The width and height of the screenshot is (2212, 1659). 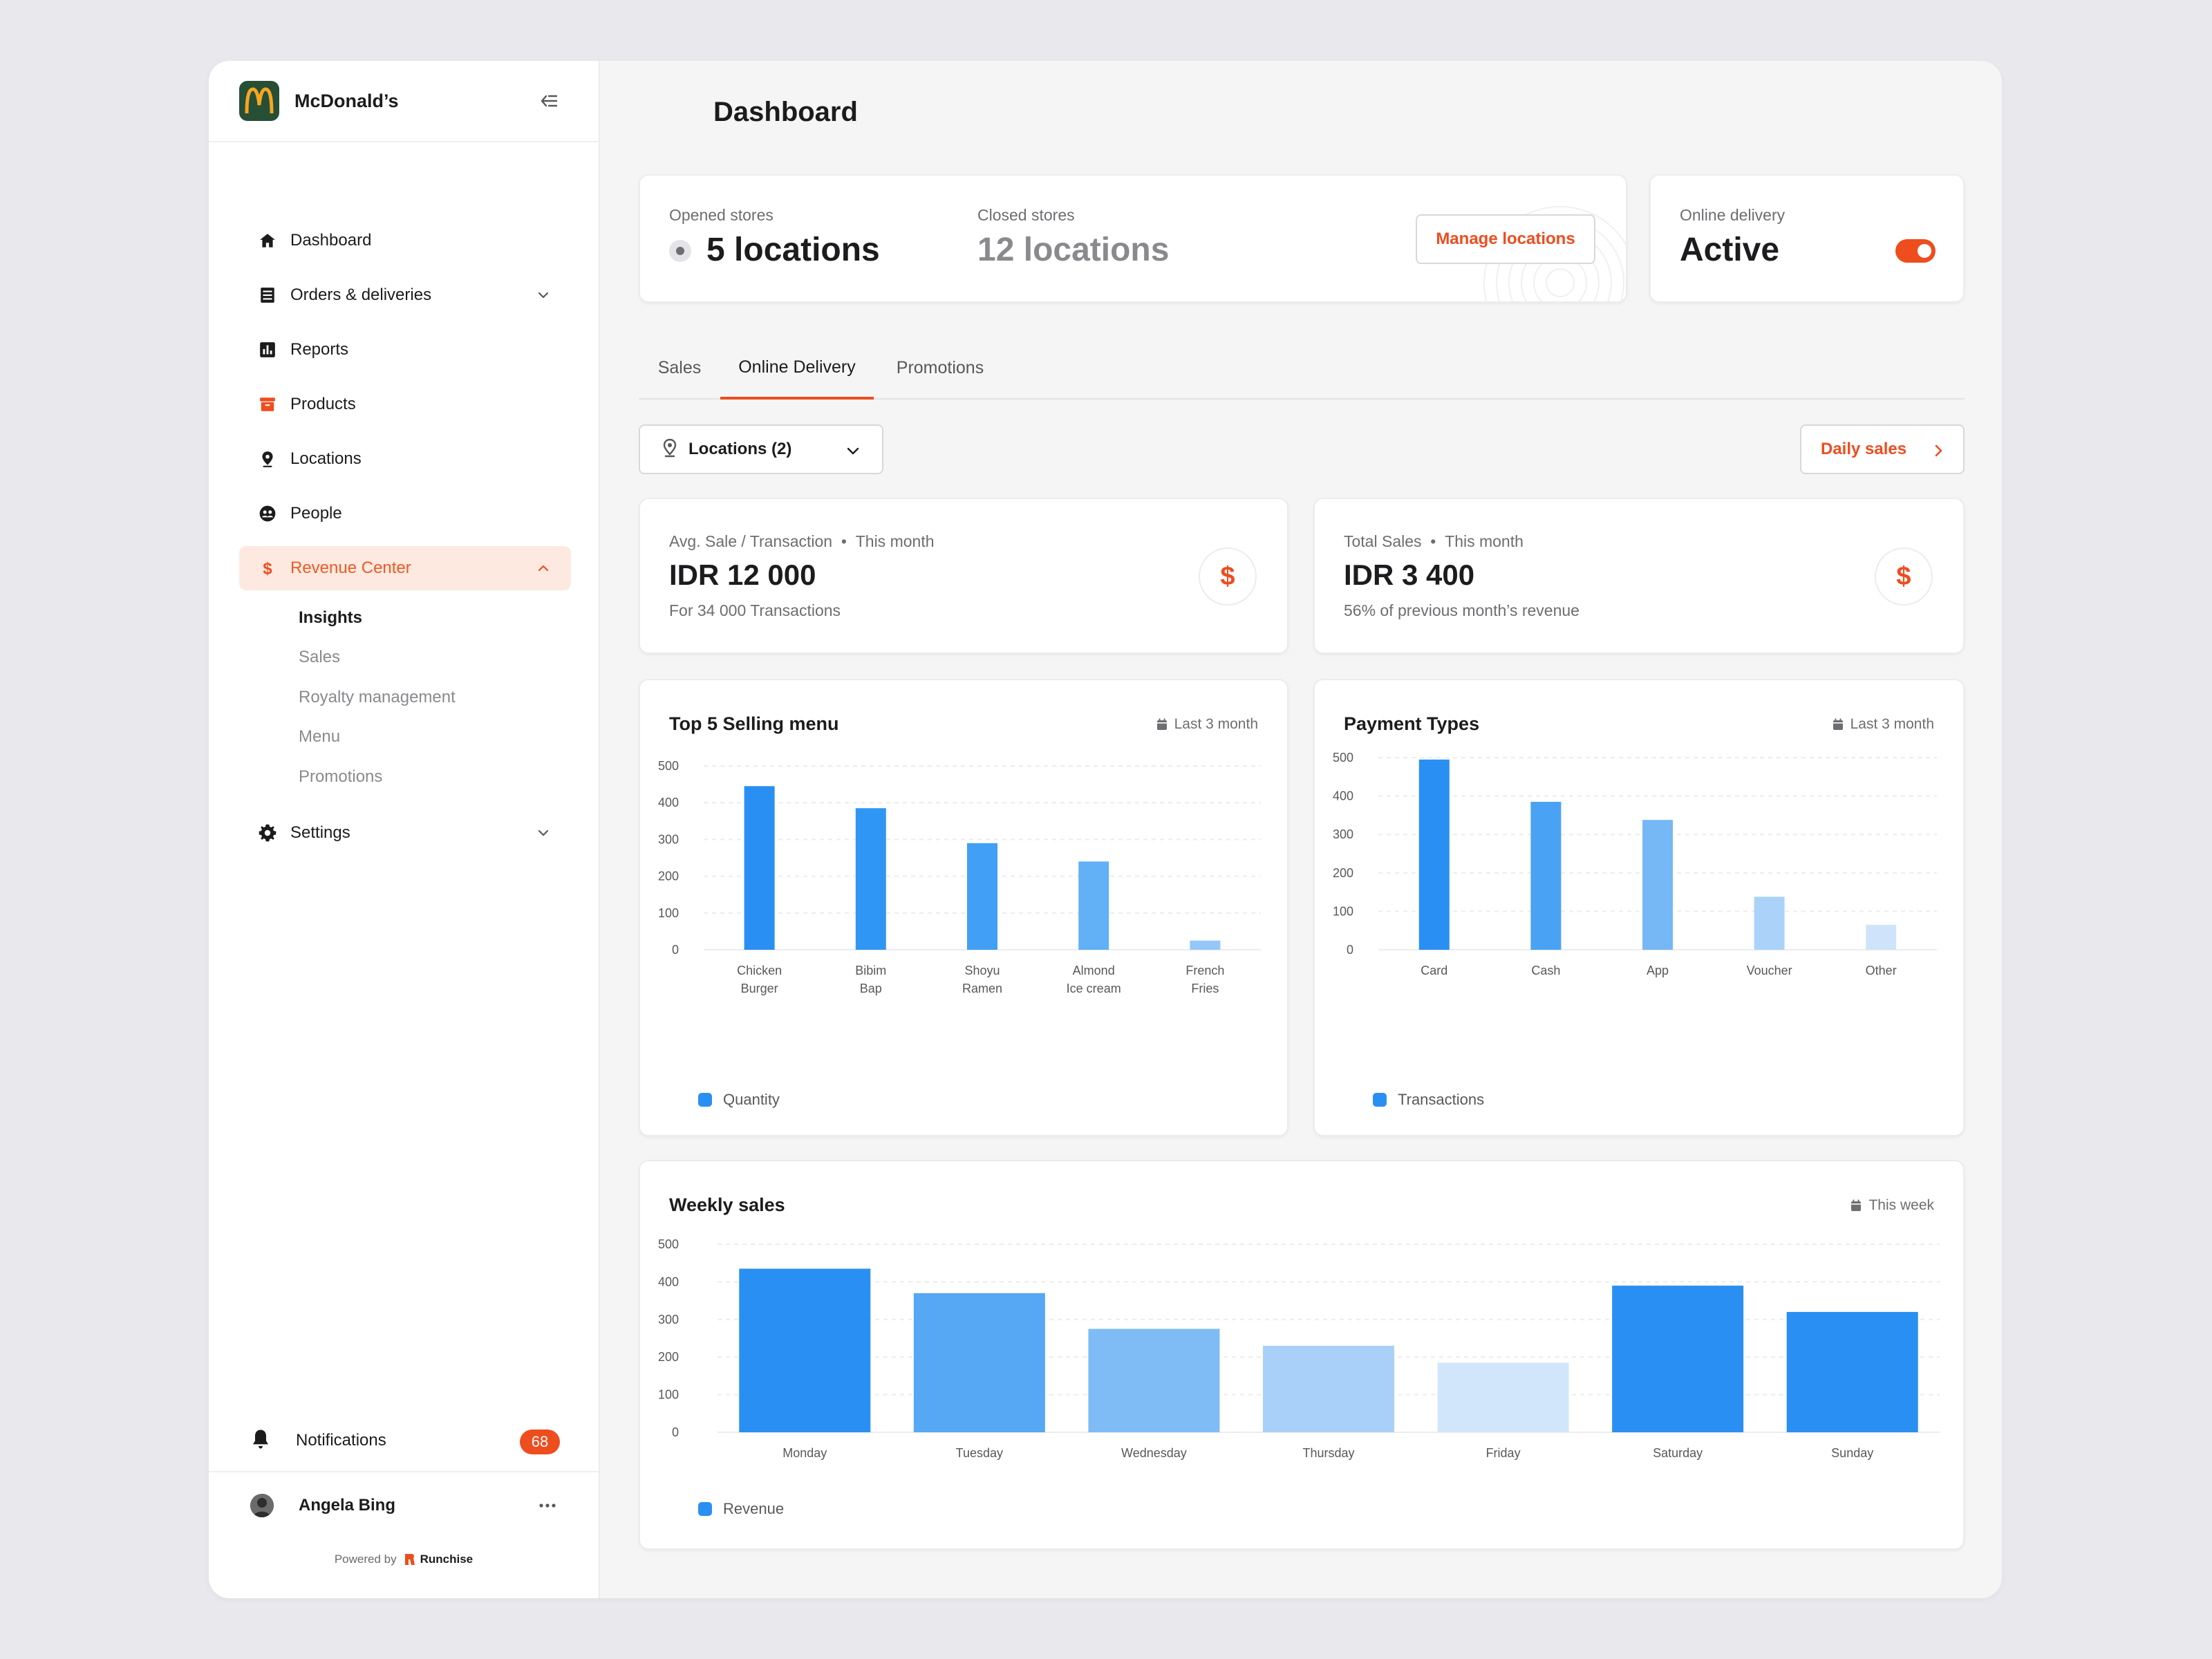 What do you see at coordinates (341, 777) in the screenshot?
I see `subnav-item-promotions: Promotions` at bounding box center [341, 777].